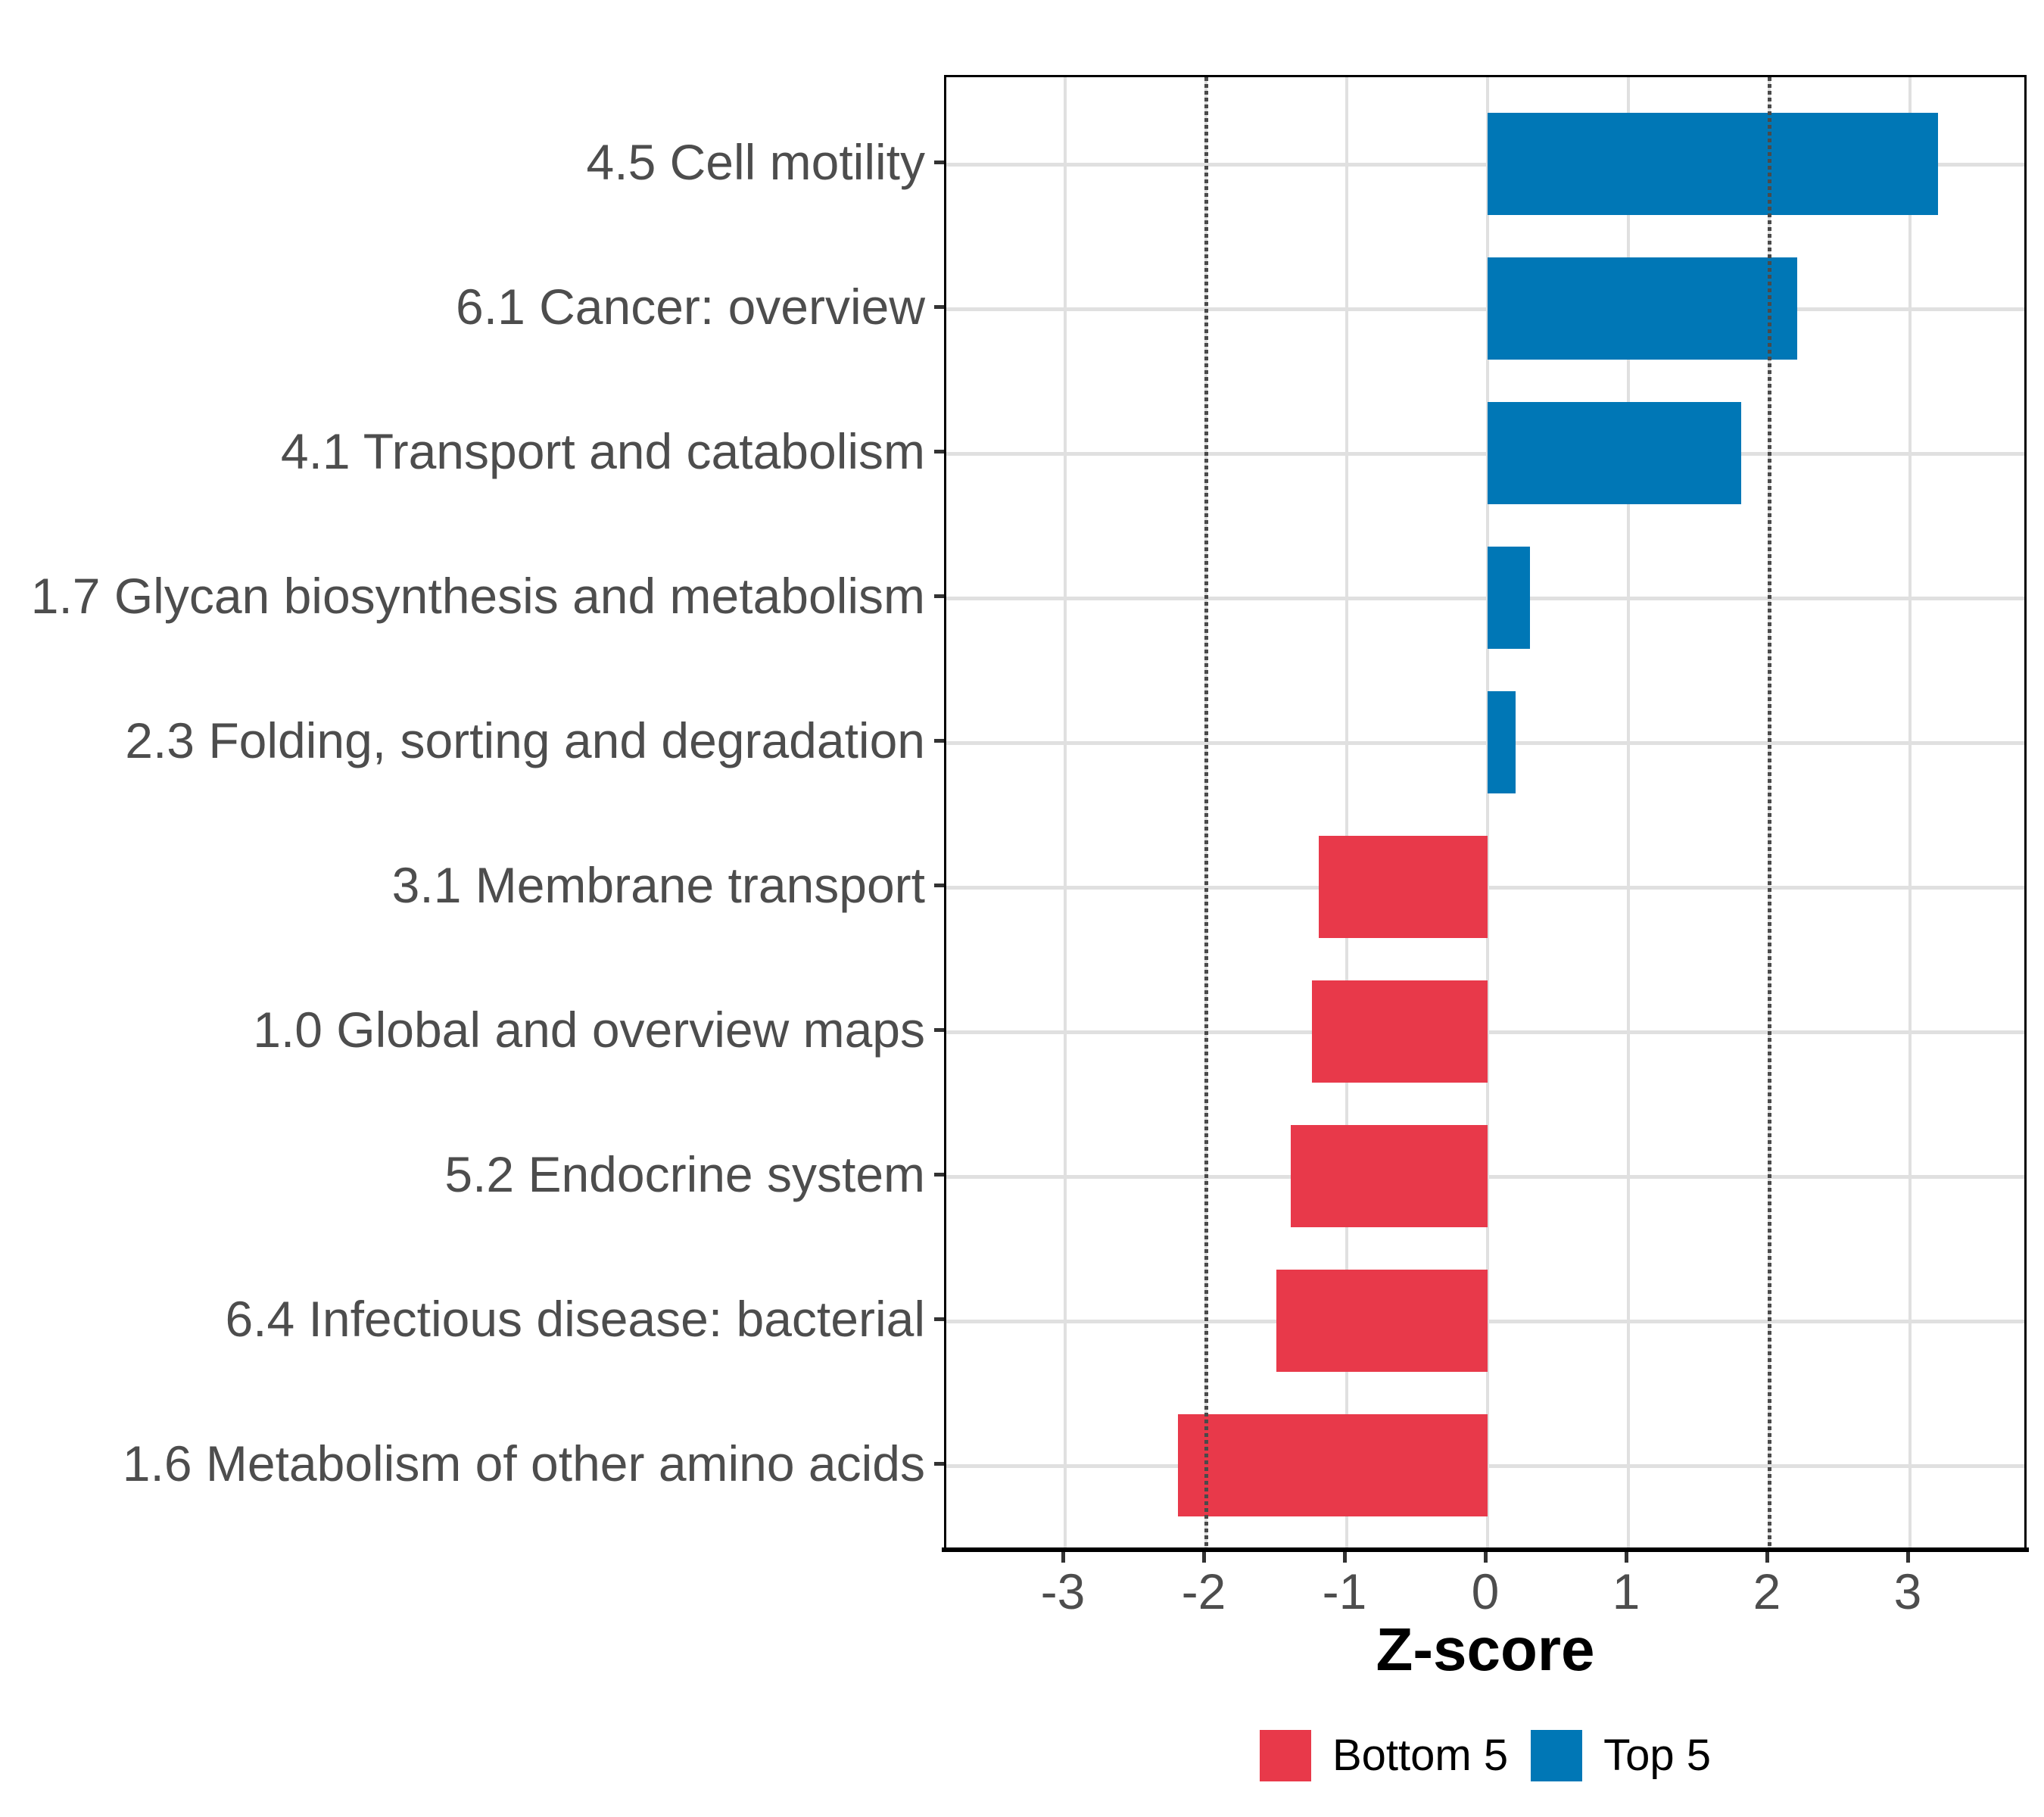 The width and height of the screenshot is (2044, 1817). Describe the element at coordinates (1203, 1591) in the screenshot. I see `x-axis-tick-label: -2` at that location.